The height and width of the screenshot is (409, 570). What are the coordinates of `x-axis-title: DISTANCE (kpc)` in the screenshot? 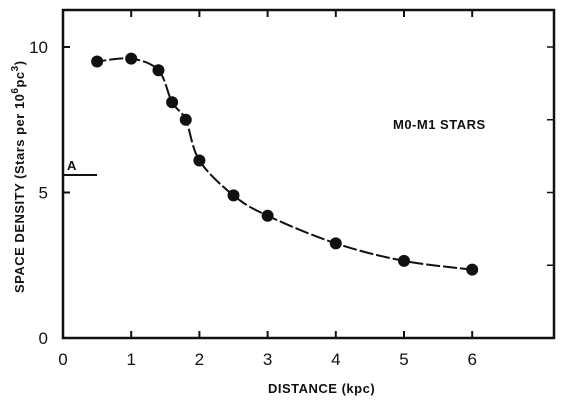 It's located at (321, 388).